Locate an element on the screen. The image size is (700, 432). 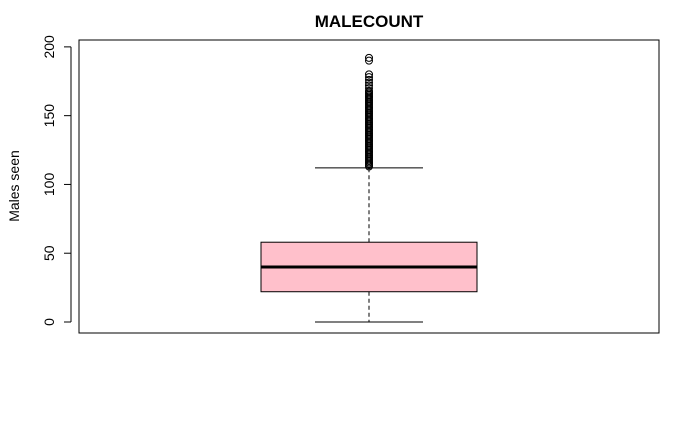
y-axis-label: Males seen is located at coordinates (14, 186).